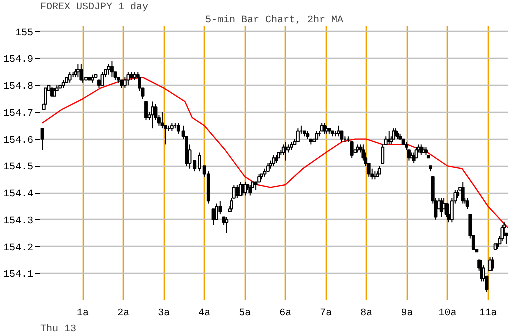  I want to click on y-tick-label: 154.5, so click(18, 168).